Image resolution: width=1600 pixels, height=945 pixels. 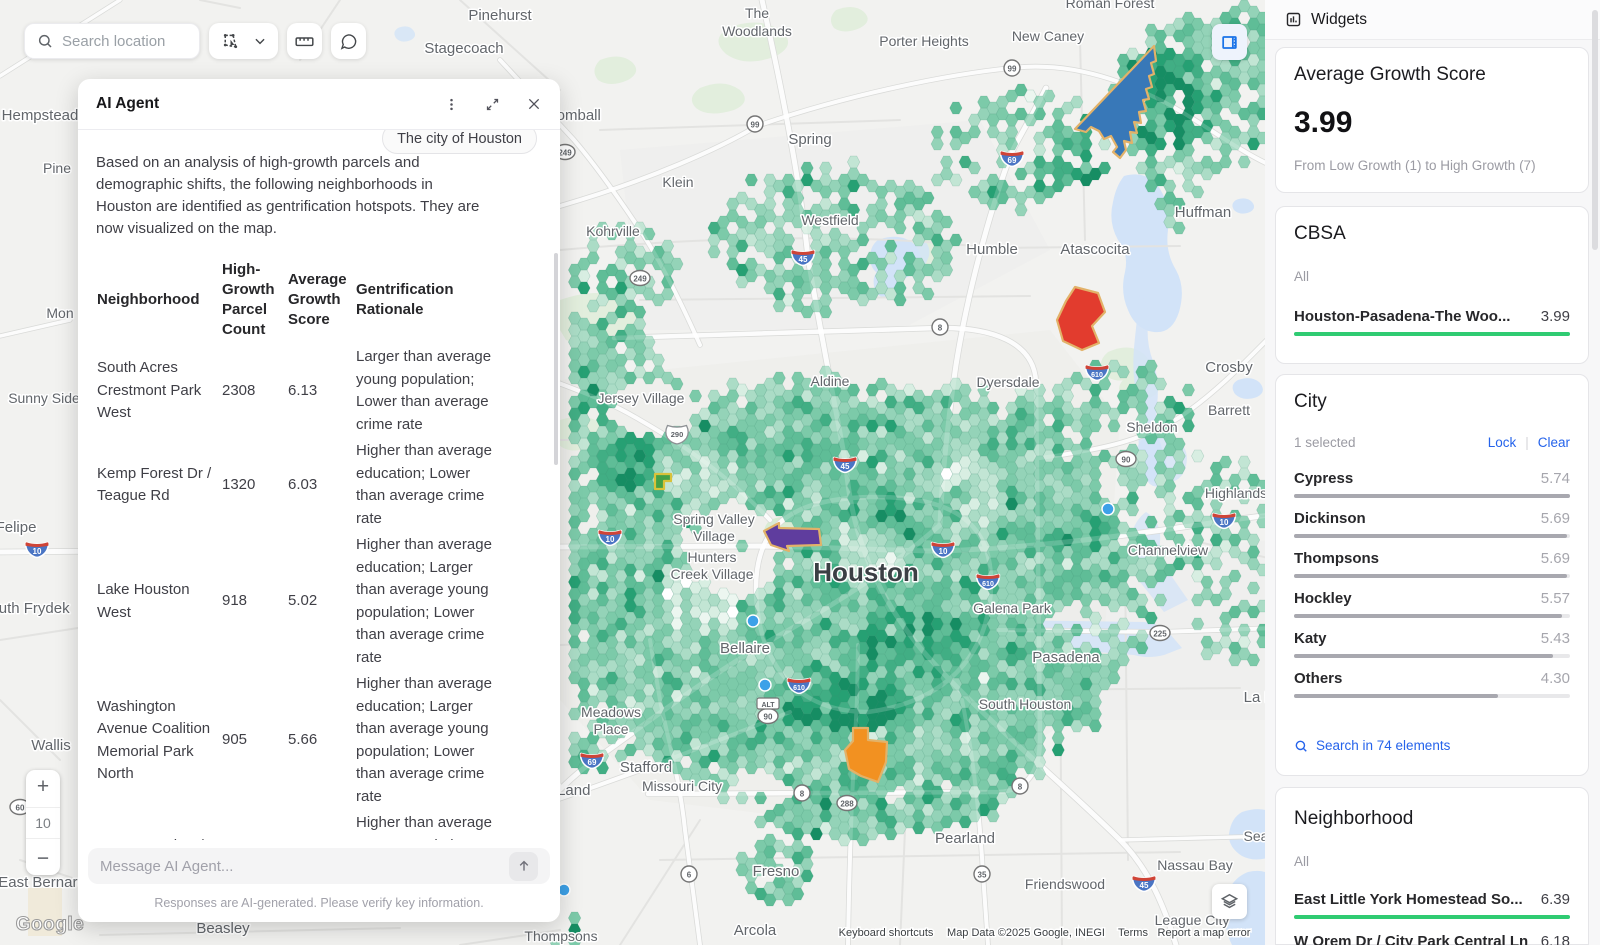 What do you see at coordinates (714, 536) in the screenshot?
I see `svg-text: Village` at bounding box center [714, 536].